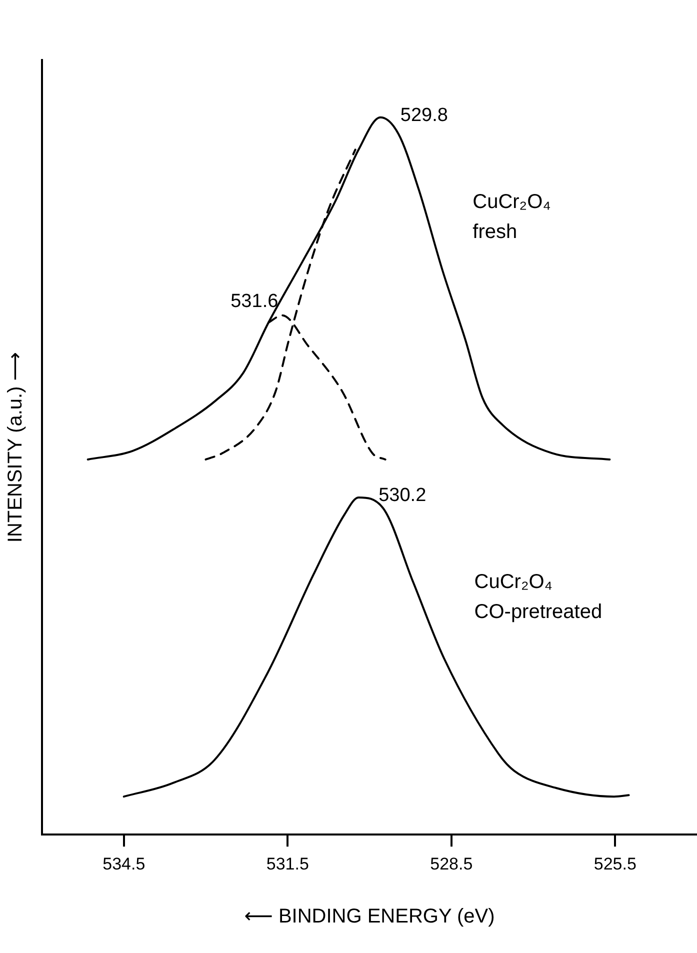 The height and width of the screenshot is (953, 697). What do you see at coordinates (424, 115) in the screenshot?
I see `annotation: 529.8` at bounding box center [424, 115].